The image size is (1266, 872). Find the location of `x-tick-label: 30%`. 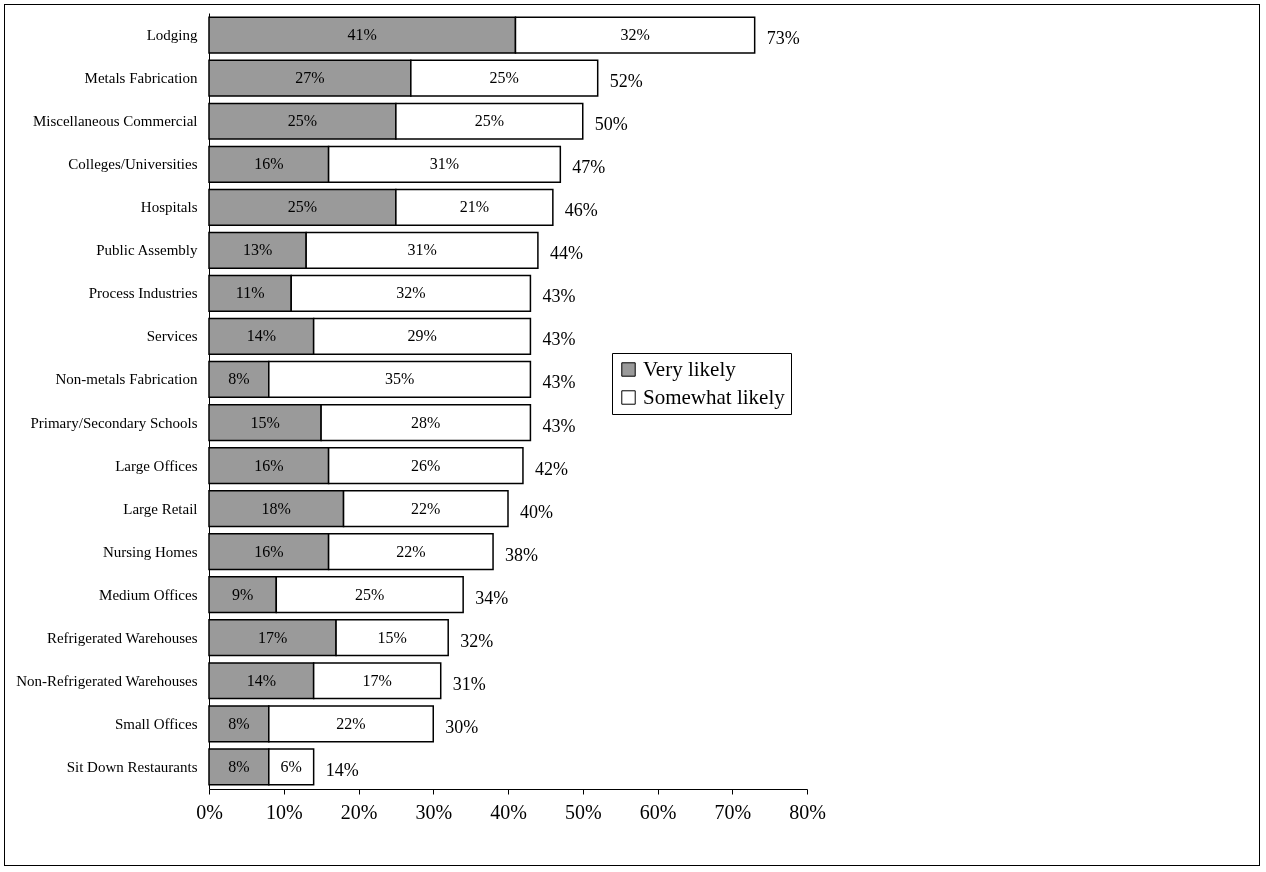

x-tick-label: 30% is located at coordinates (434, 811).